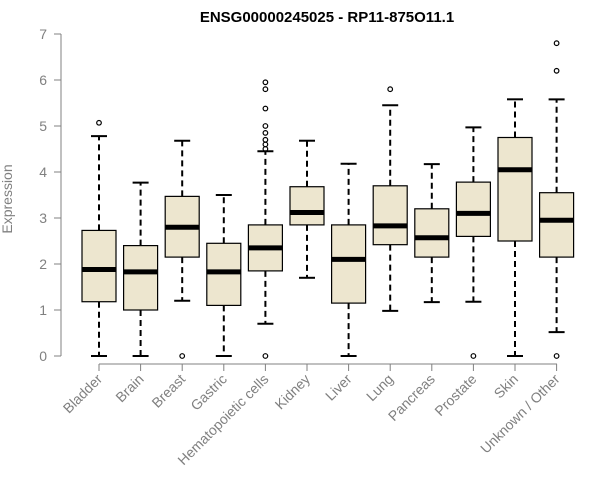 The height and width of the screenshot is (500, 600). Describe the element at coordinates (129, 388) in the screenshot. I see `x-tick-label: Brain` at that location.